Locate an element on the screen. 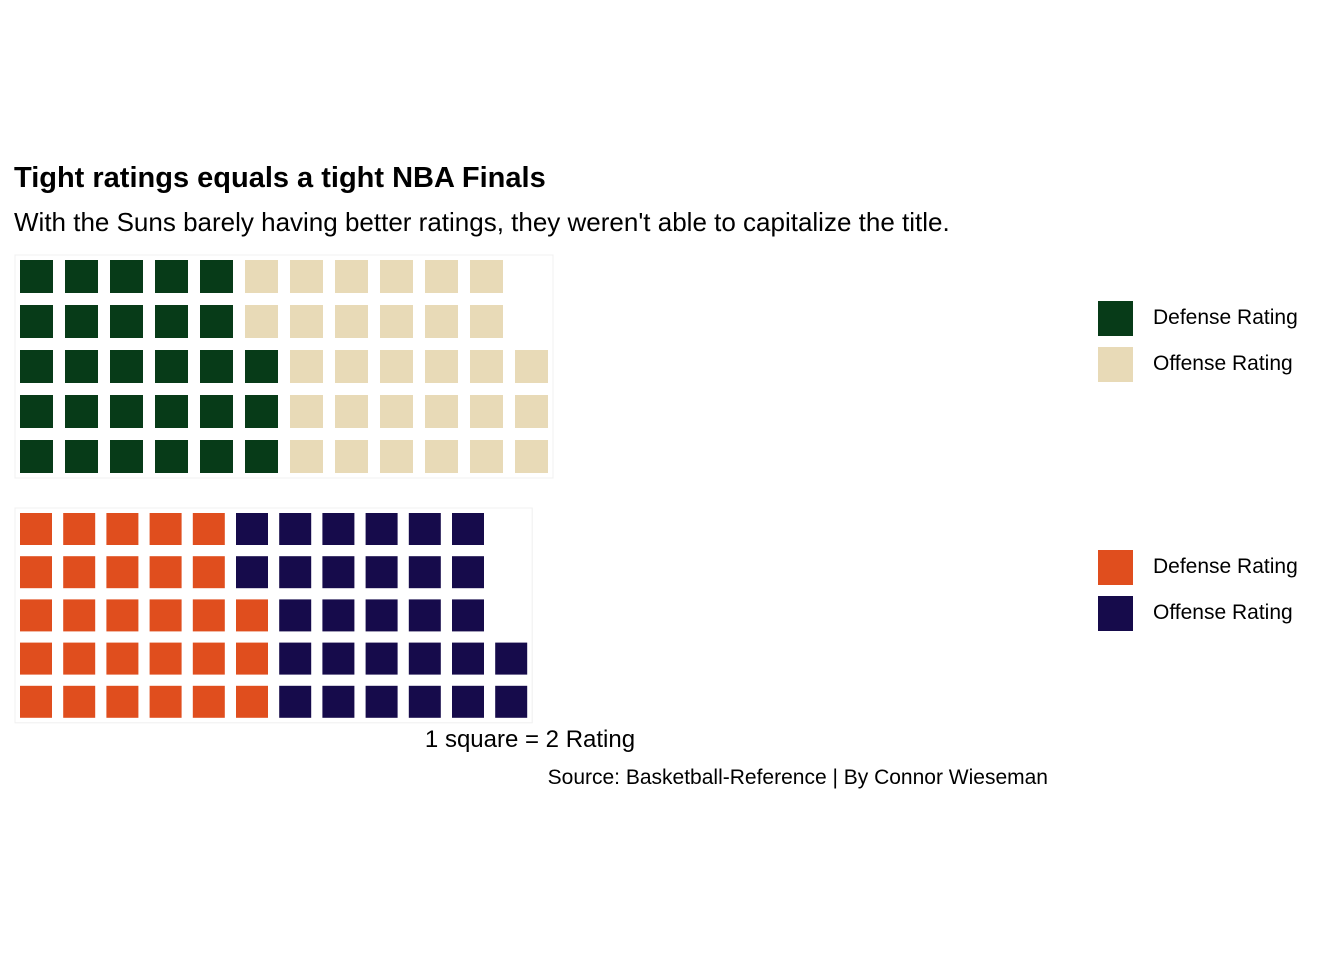 This screenshot has height=960, width=1344. legend-label-offense: Offense Rating is located at coordinates (1223, 363).